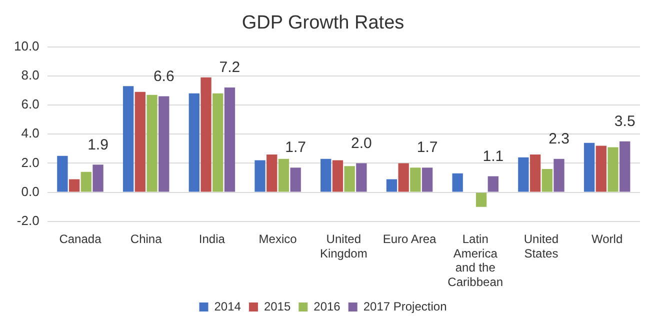  Describe the element at coordinates (323, 23) in the screenshot. I see `chart-title: GDP Growth Rates` at that location.